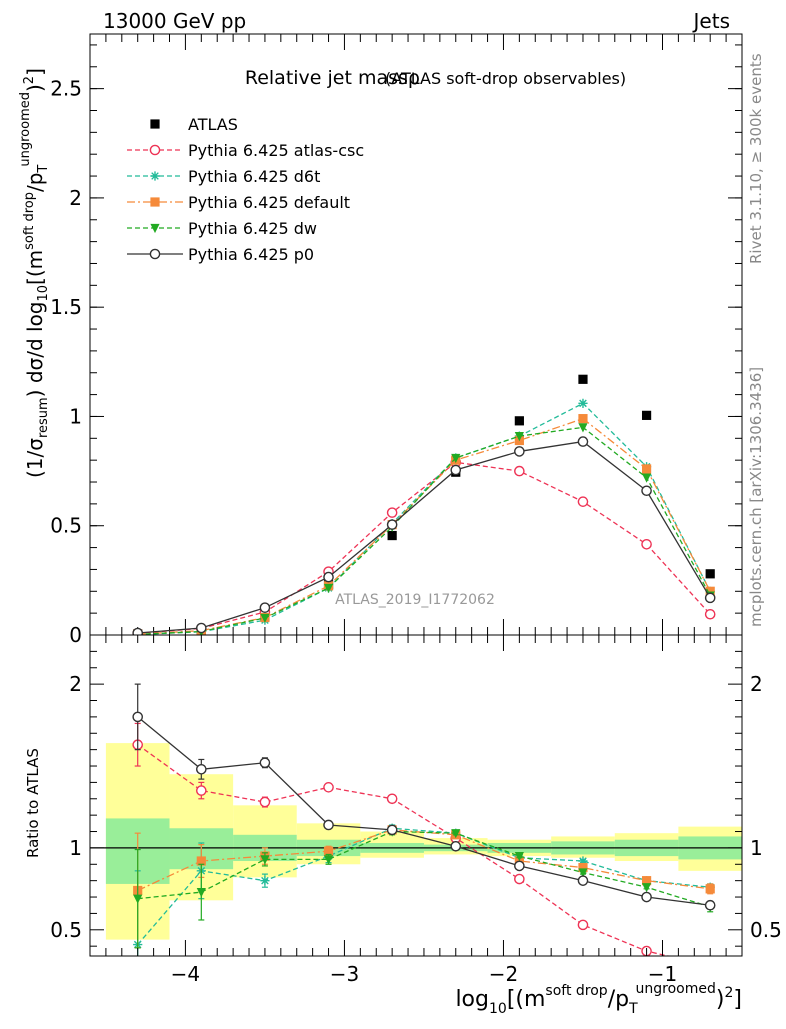 The width and height of the screenshot is (786, 1029). What do you see at coordinates (254, 176) in the screenshot?
I see `legend-label: Pythia 6.425 d6t` at bounding box center [254, 176].